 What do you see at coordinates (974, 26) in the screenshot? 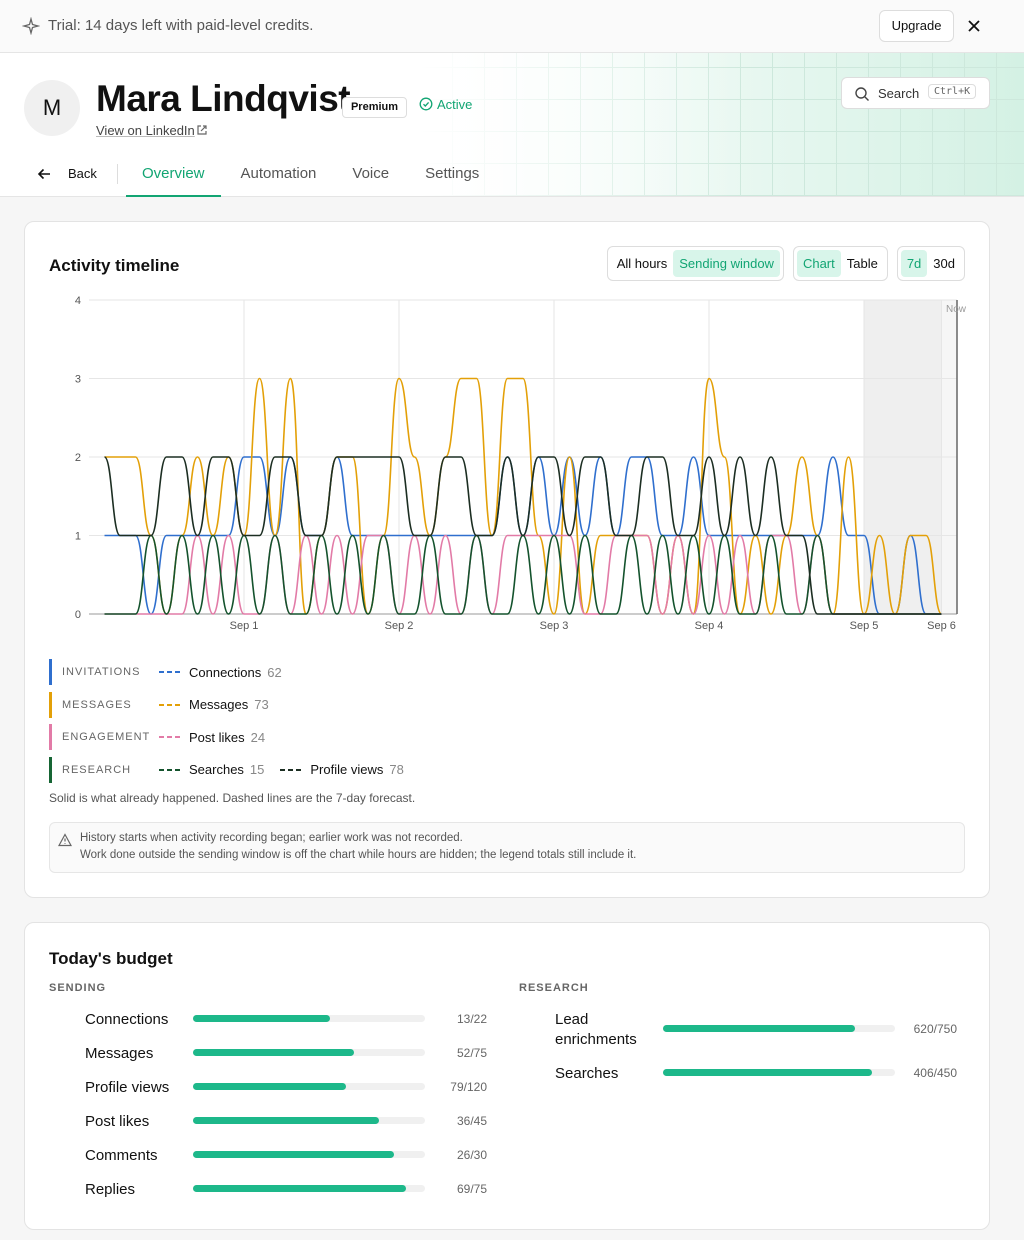
I see `close-icon` at bounding box center [974, 26].